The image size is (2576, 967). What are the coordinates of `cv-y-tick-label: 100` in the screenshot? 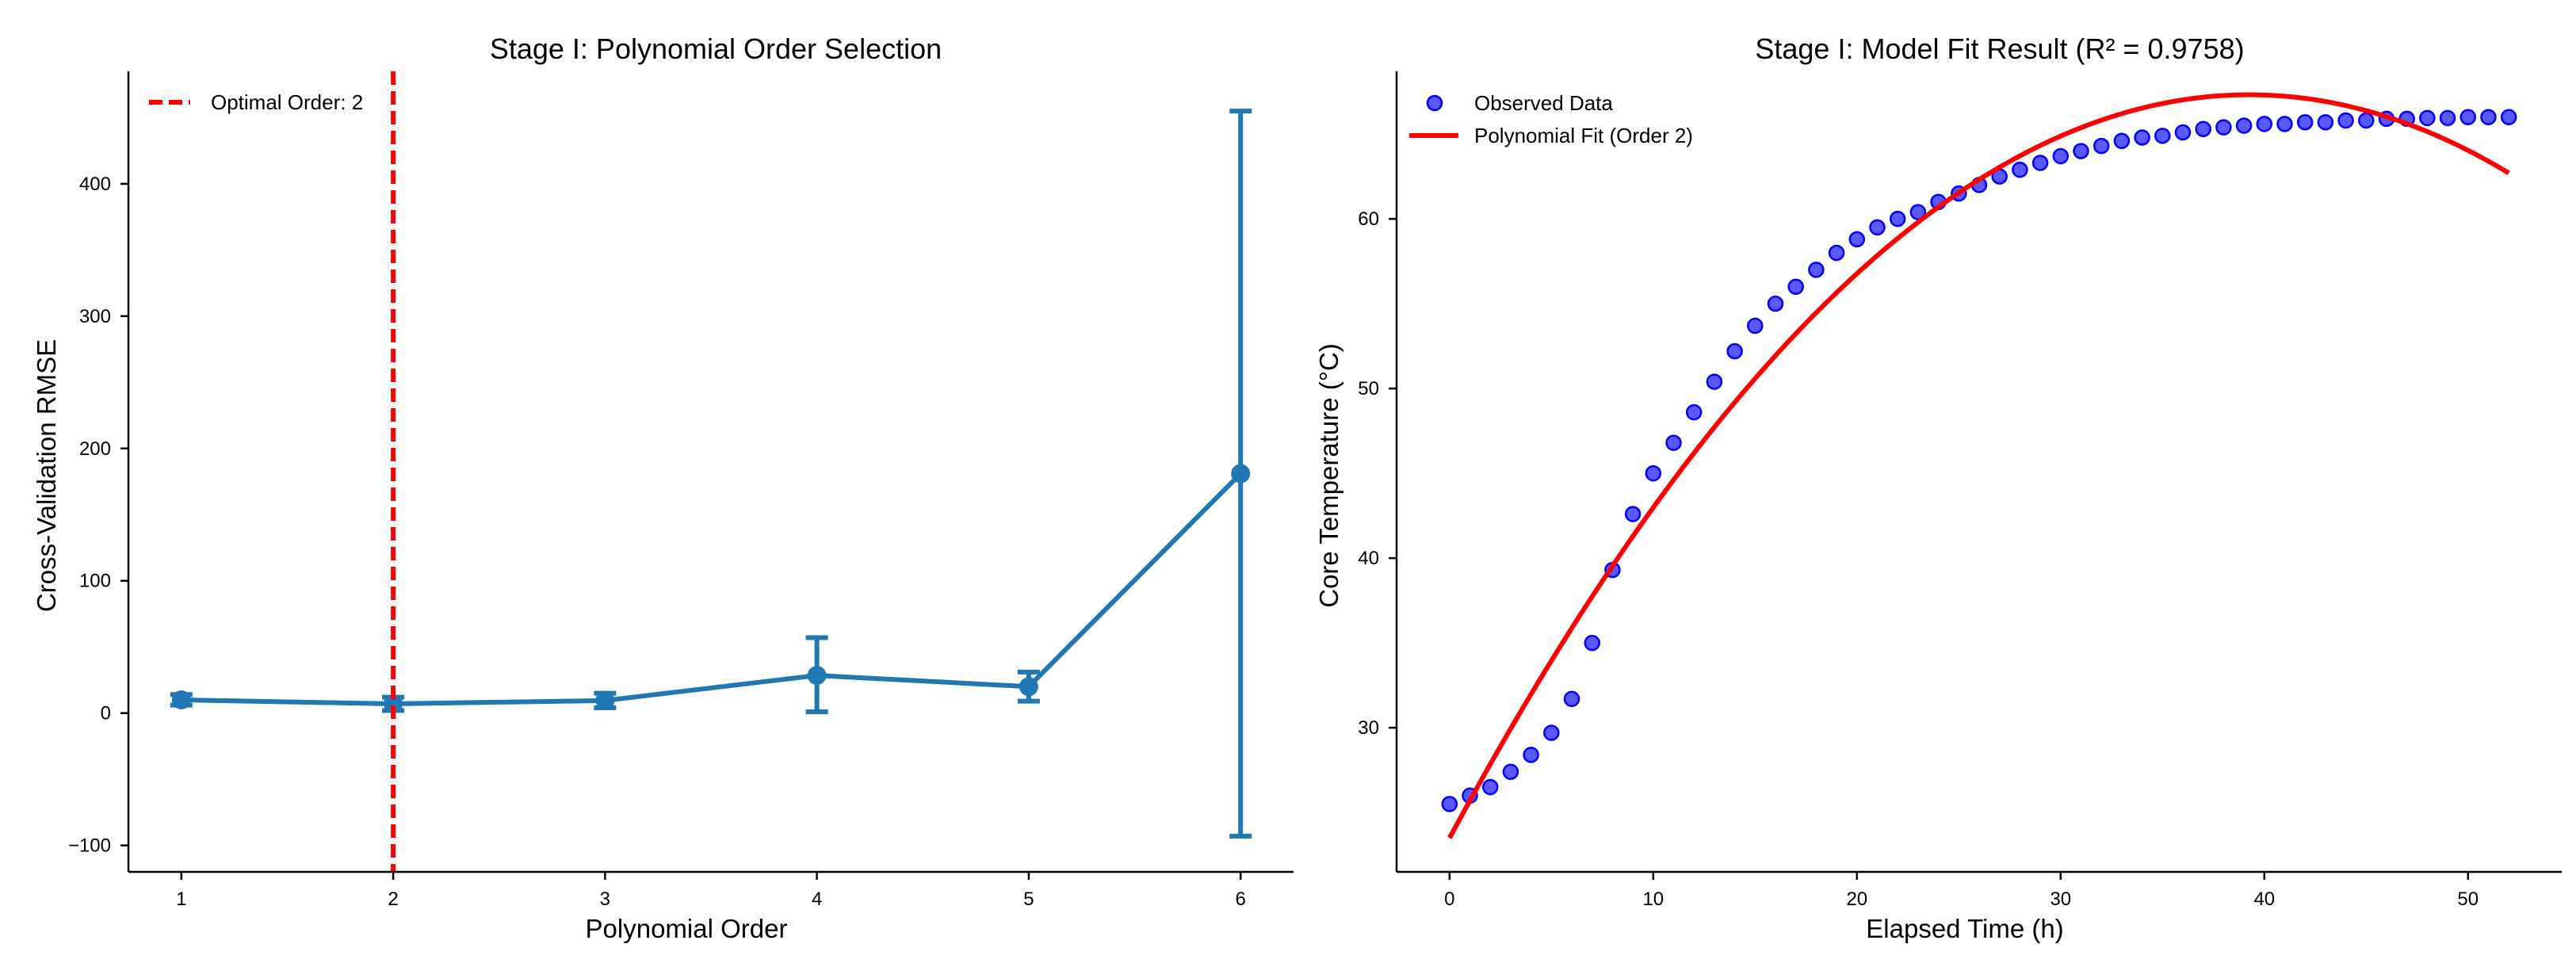 It's located at (95, 581).